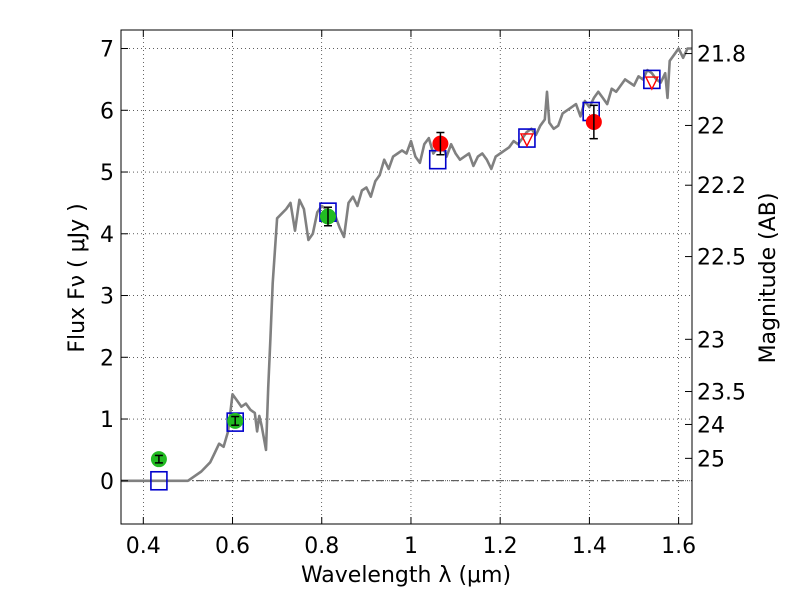 The image size is (800, 600). Describe the element at coordinates (159, 480) in the screenshot. I see `model-photometry-square` at that location.